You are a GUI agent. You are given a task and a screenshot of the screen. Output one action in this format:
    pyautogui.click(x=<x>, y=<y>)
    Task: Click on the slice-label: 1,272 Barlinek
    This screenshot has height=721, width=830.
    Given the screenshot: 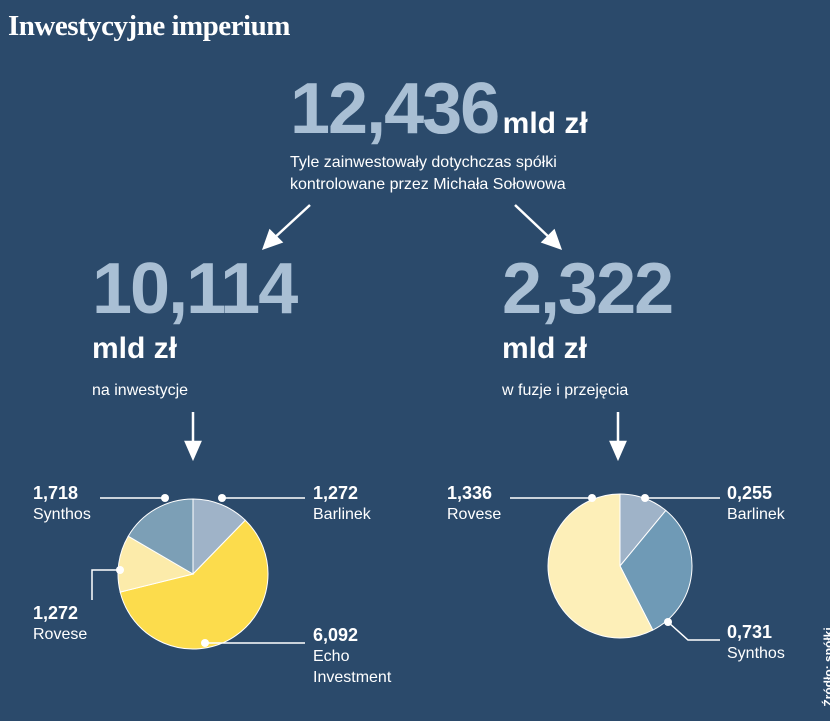 What is the action you would take?
    pyautogui.click(x=363, y=504)
    